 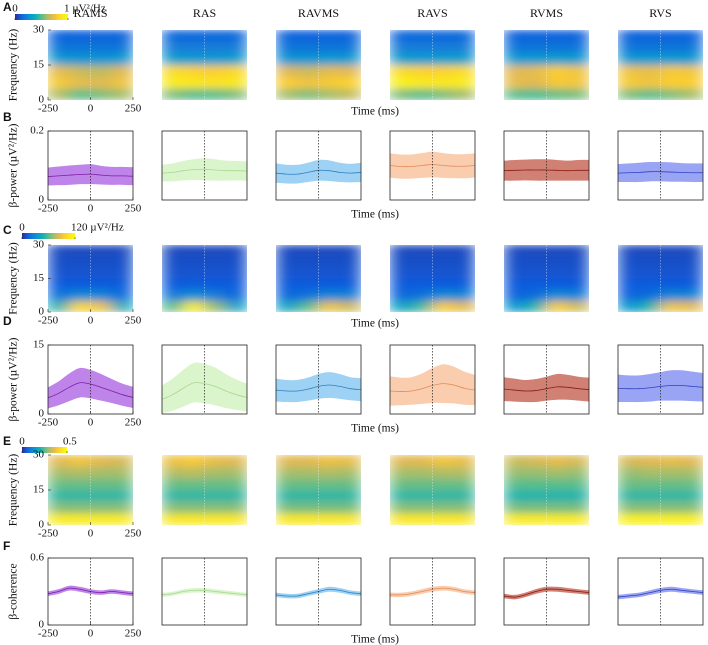 What do you see at coordinates (48, 209) in the screenshot?
I see `x-tick-label: -250` at bounding box center [48, 209].